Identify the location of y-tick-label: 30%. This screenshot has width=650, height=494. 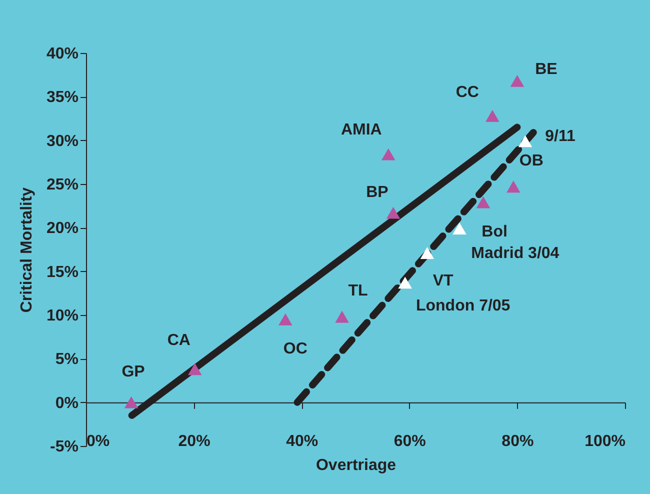
(62, 141).